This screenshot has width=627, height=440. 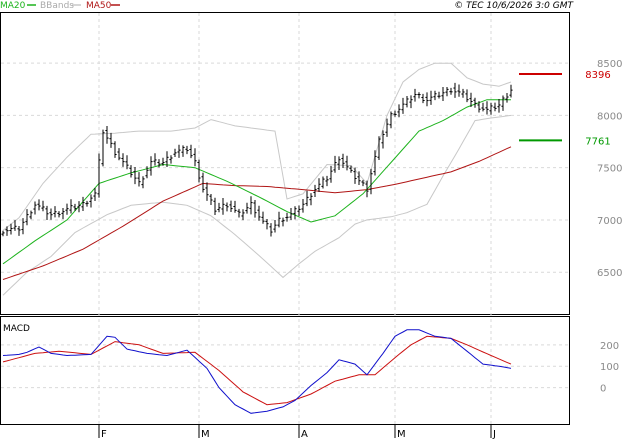 What do you see at coordinates (597, 141) in the screenshot?
I see `marker-label: 7761` at bounding box center [597, 141].